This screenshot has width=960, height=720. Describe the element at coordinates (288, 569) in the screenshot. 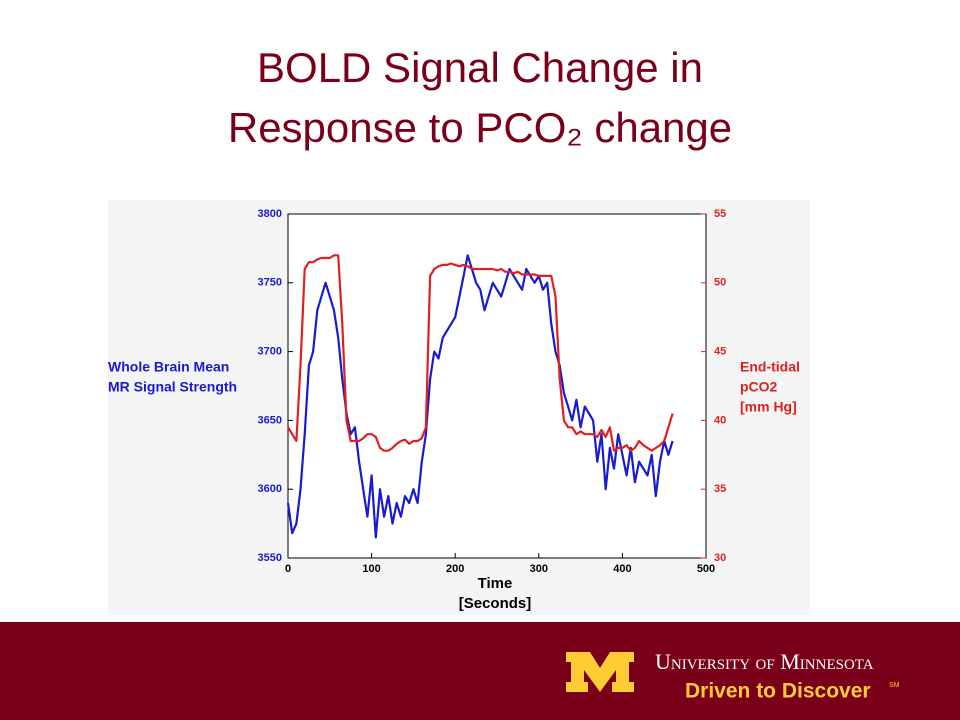

I see `x-tick-label: 0` at that location.